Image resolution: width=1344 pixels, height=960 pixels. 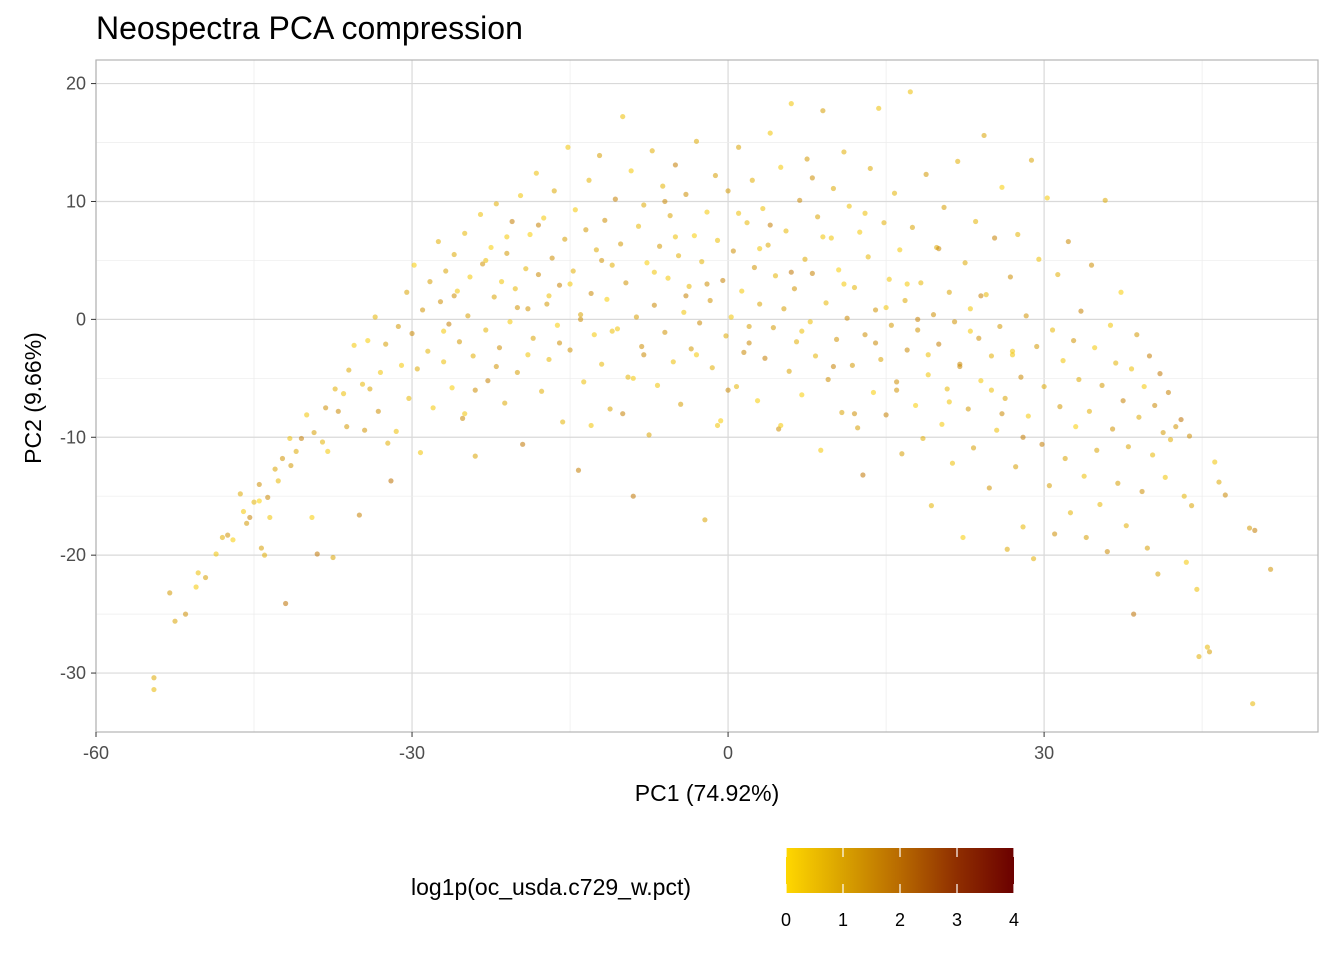 What do you see at coordinates (900, 889) in the screenshot?
I see `legend-ticks: 0 1 2 3 4` at bounding box center [900, 889].